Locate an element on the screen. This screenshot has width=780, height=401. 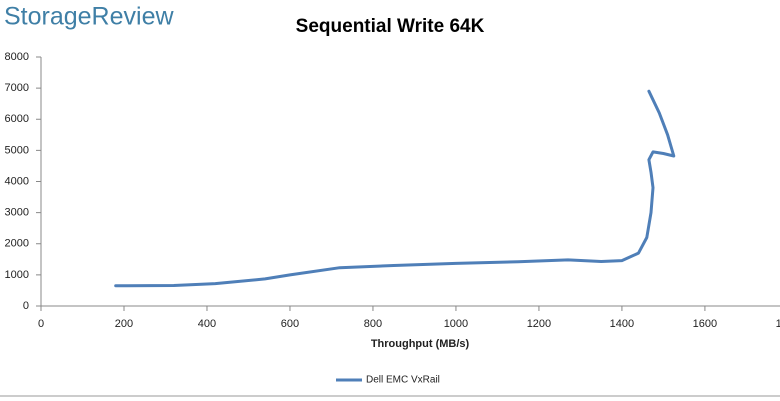
y-tick-label: 0 is located at coordinates (26, 306).